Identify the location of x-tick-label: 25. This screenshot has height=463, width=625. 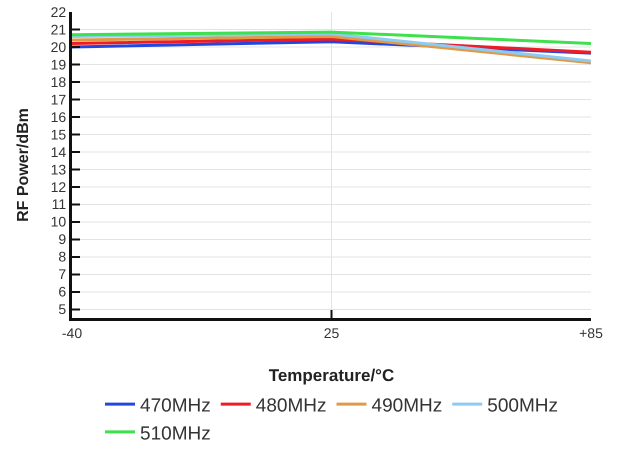
(332, 332).